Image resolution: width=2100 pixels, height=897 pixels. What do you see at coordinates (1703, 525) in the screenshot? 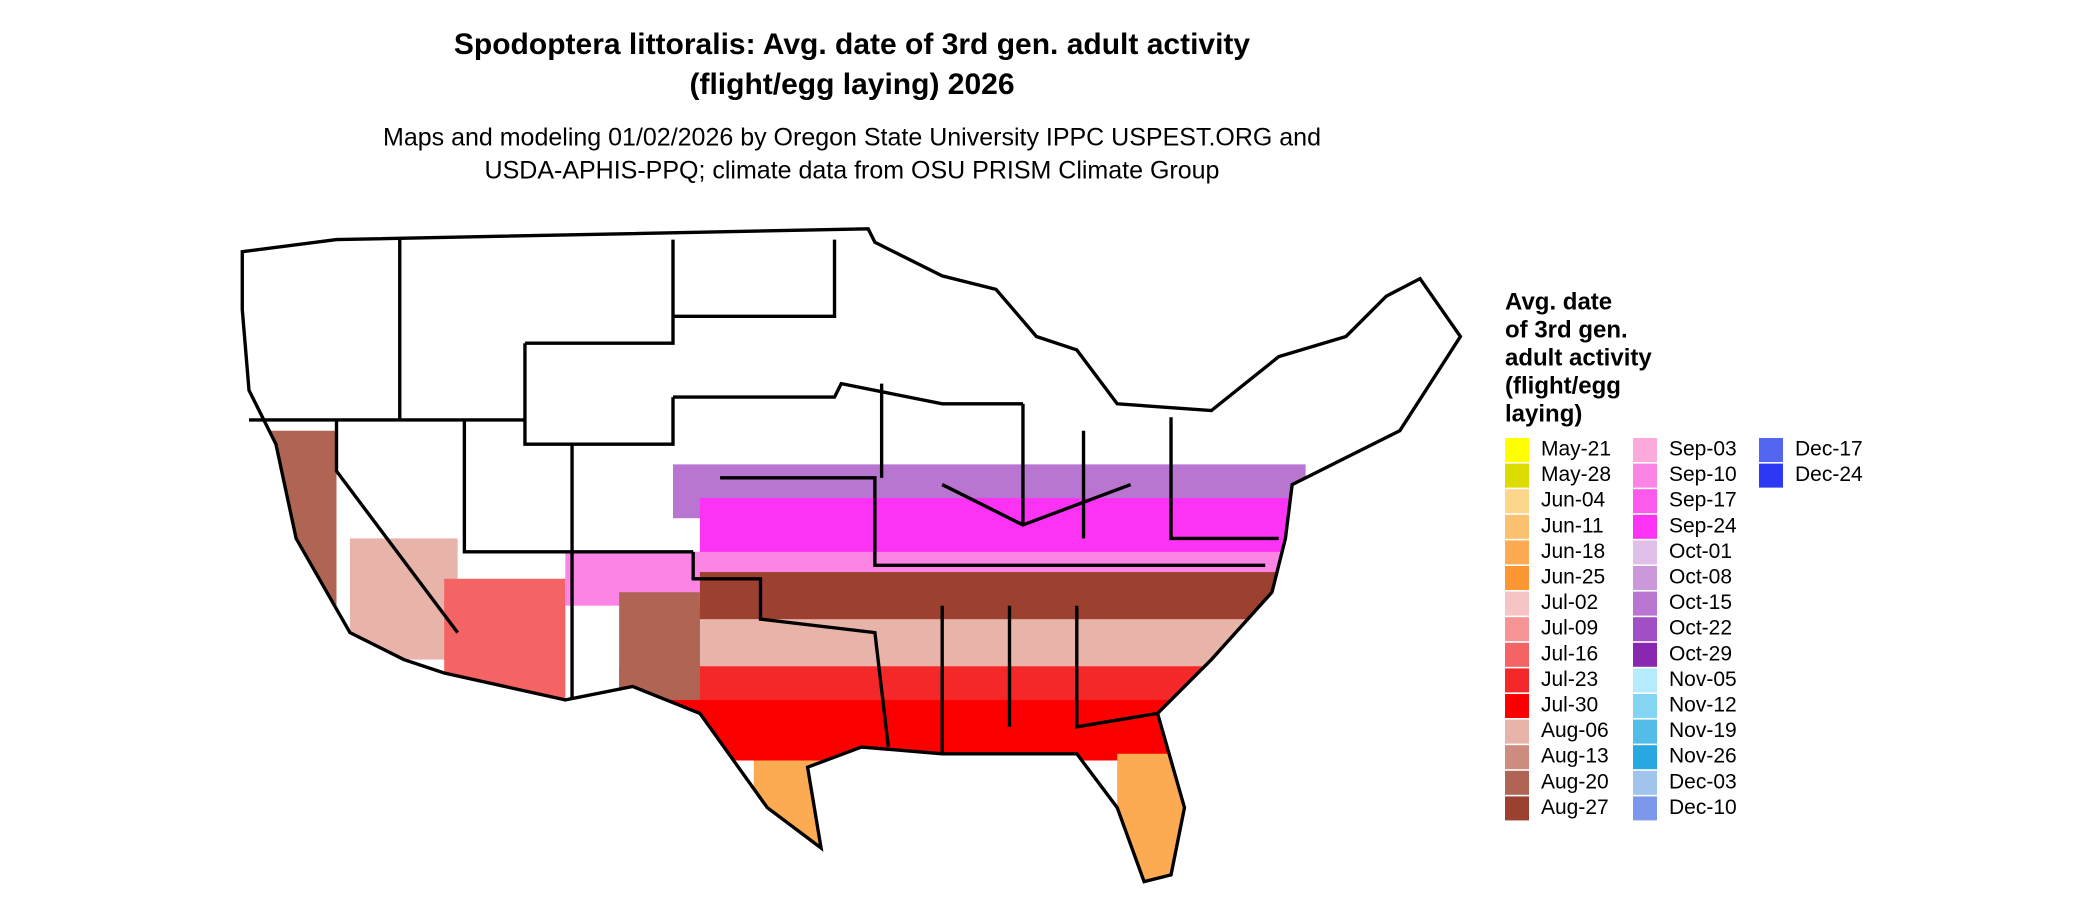
I see `legend-label: Sep-24` at bounding box center [1703, 525].